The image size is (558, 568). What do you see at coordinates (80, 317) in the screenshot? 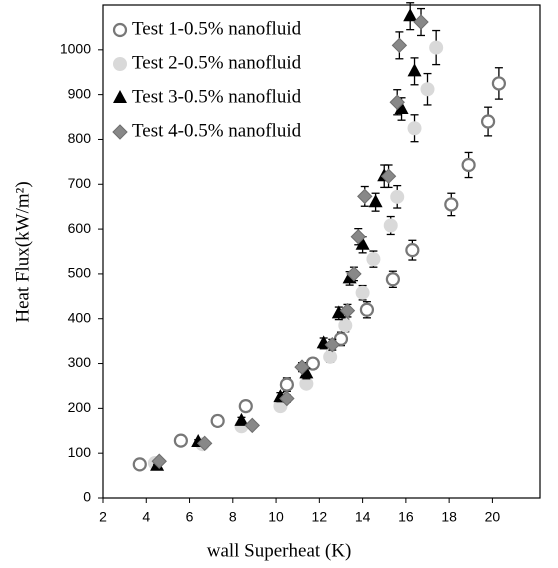
I see `y-tick-label: 400` at bounding box center [80, 317].